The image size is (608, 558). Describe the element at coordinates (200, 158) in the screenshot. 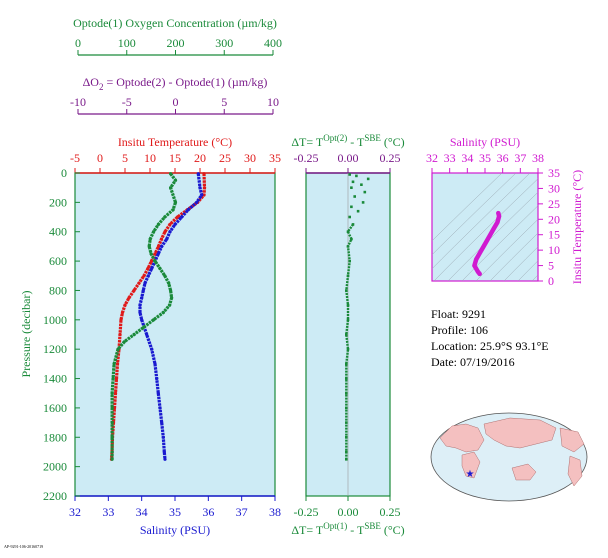

I see `temperature-axis-tick-label: 20` at that location.